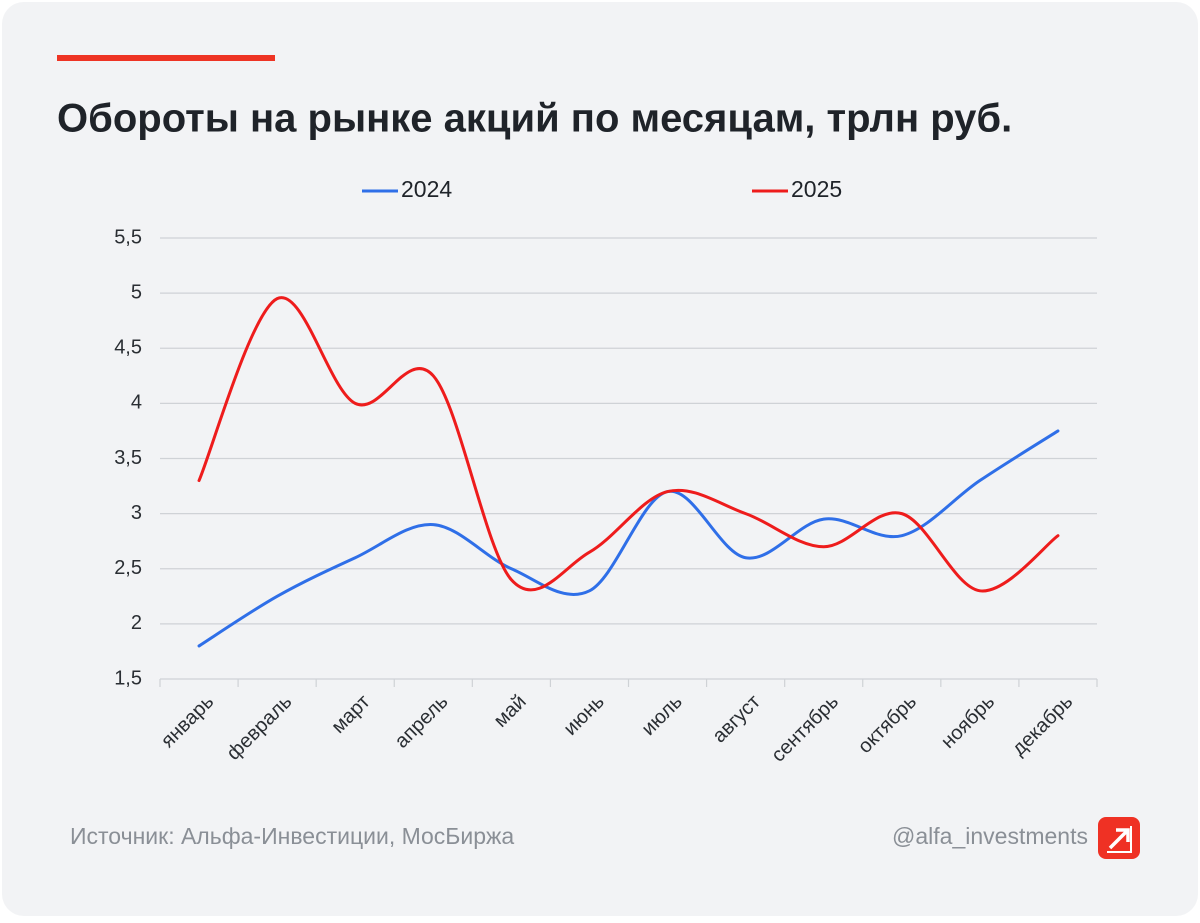 This screenshot has width=1200, height=923. Describe the element at coordinates (292, 836) in the screenshot. I see `source: Источник: Альфа-Инвестиции, МосБиржа` at that location.